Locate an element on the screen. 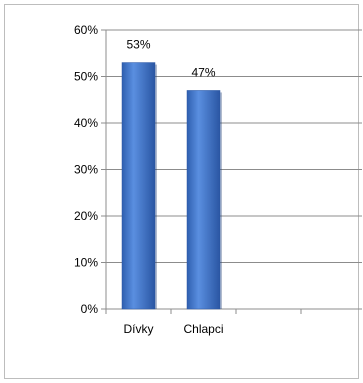  data-label: 53% is located at coordinates (138, 45).